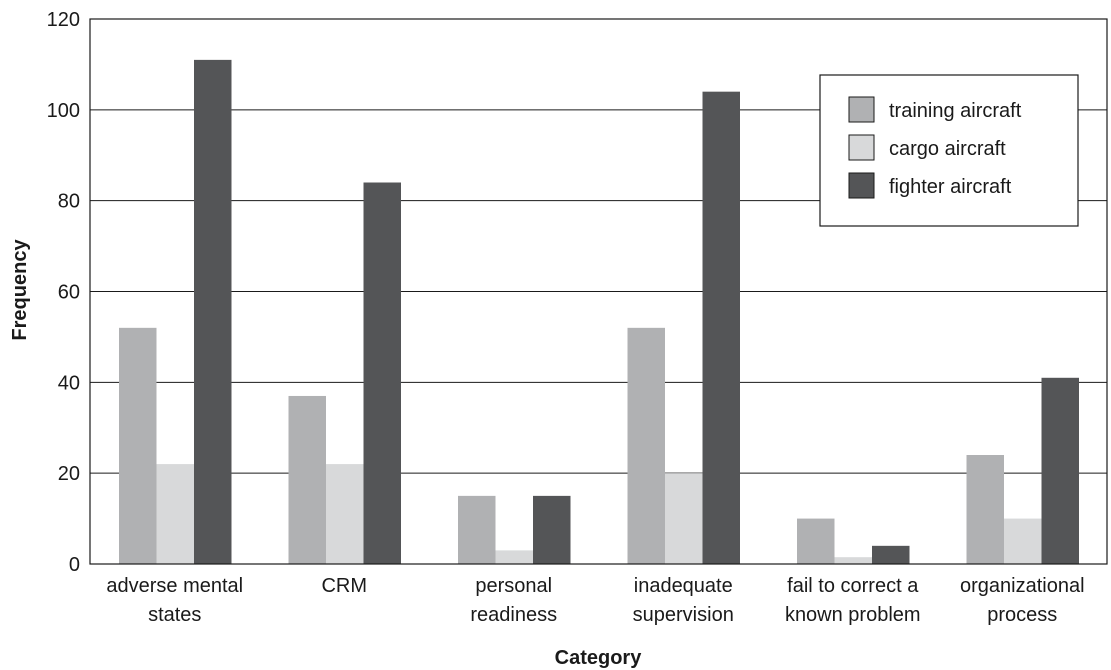 This screenshot has width=1111, height=670. I want to click on y-tick-label: 80, so click(69, 202).